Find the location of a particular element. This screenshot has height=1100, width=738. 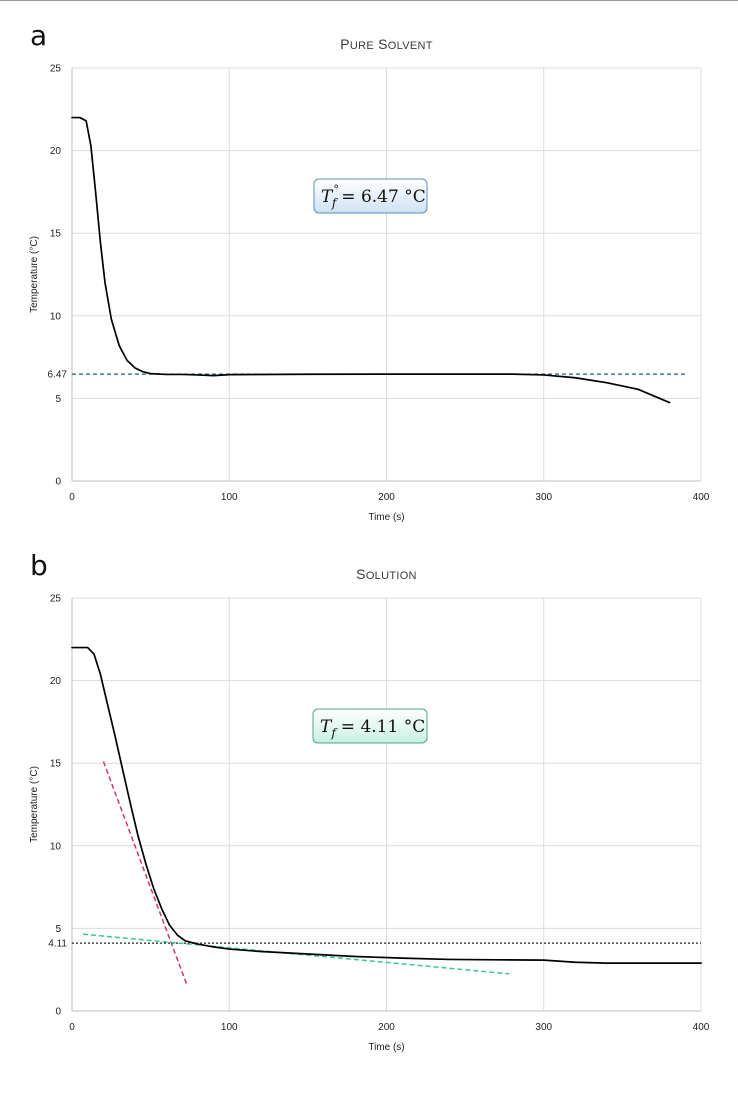

chart-title: PURE SOLVENT is located at coordinates (386, 44).